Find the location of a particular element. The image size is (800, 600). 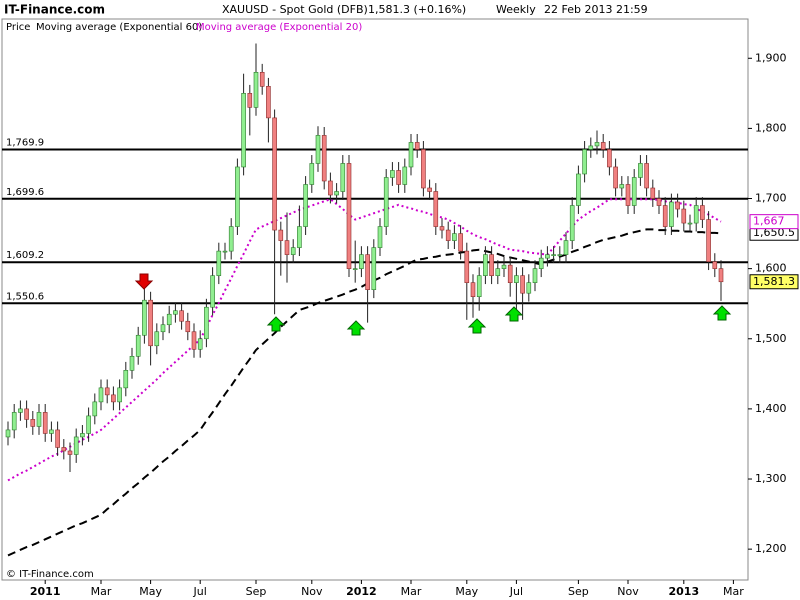

level-label: 1,609.2 is located at coordinates (25, 255).